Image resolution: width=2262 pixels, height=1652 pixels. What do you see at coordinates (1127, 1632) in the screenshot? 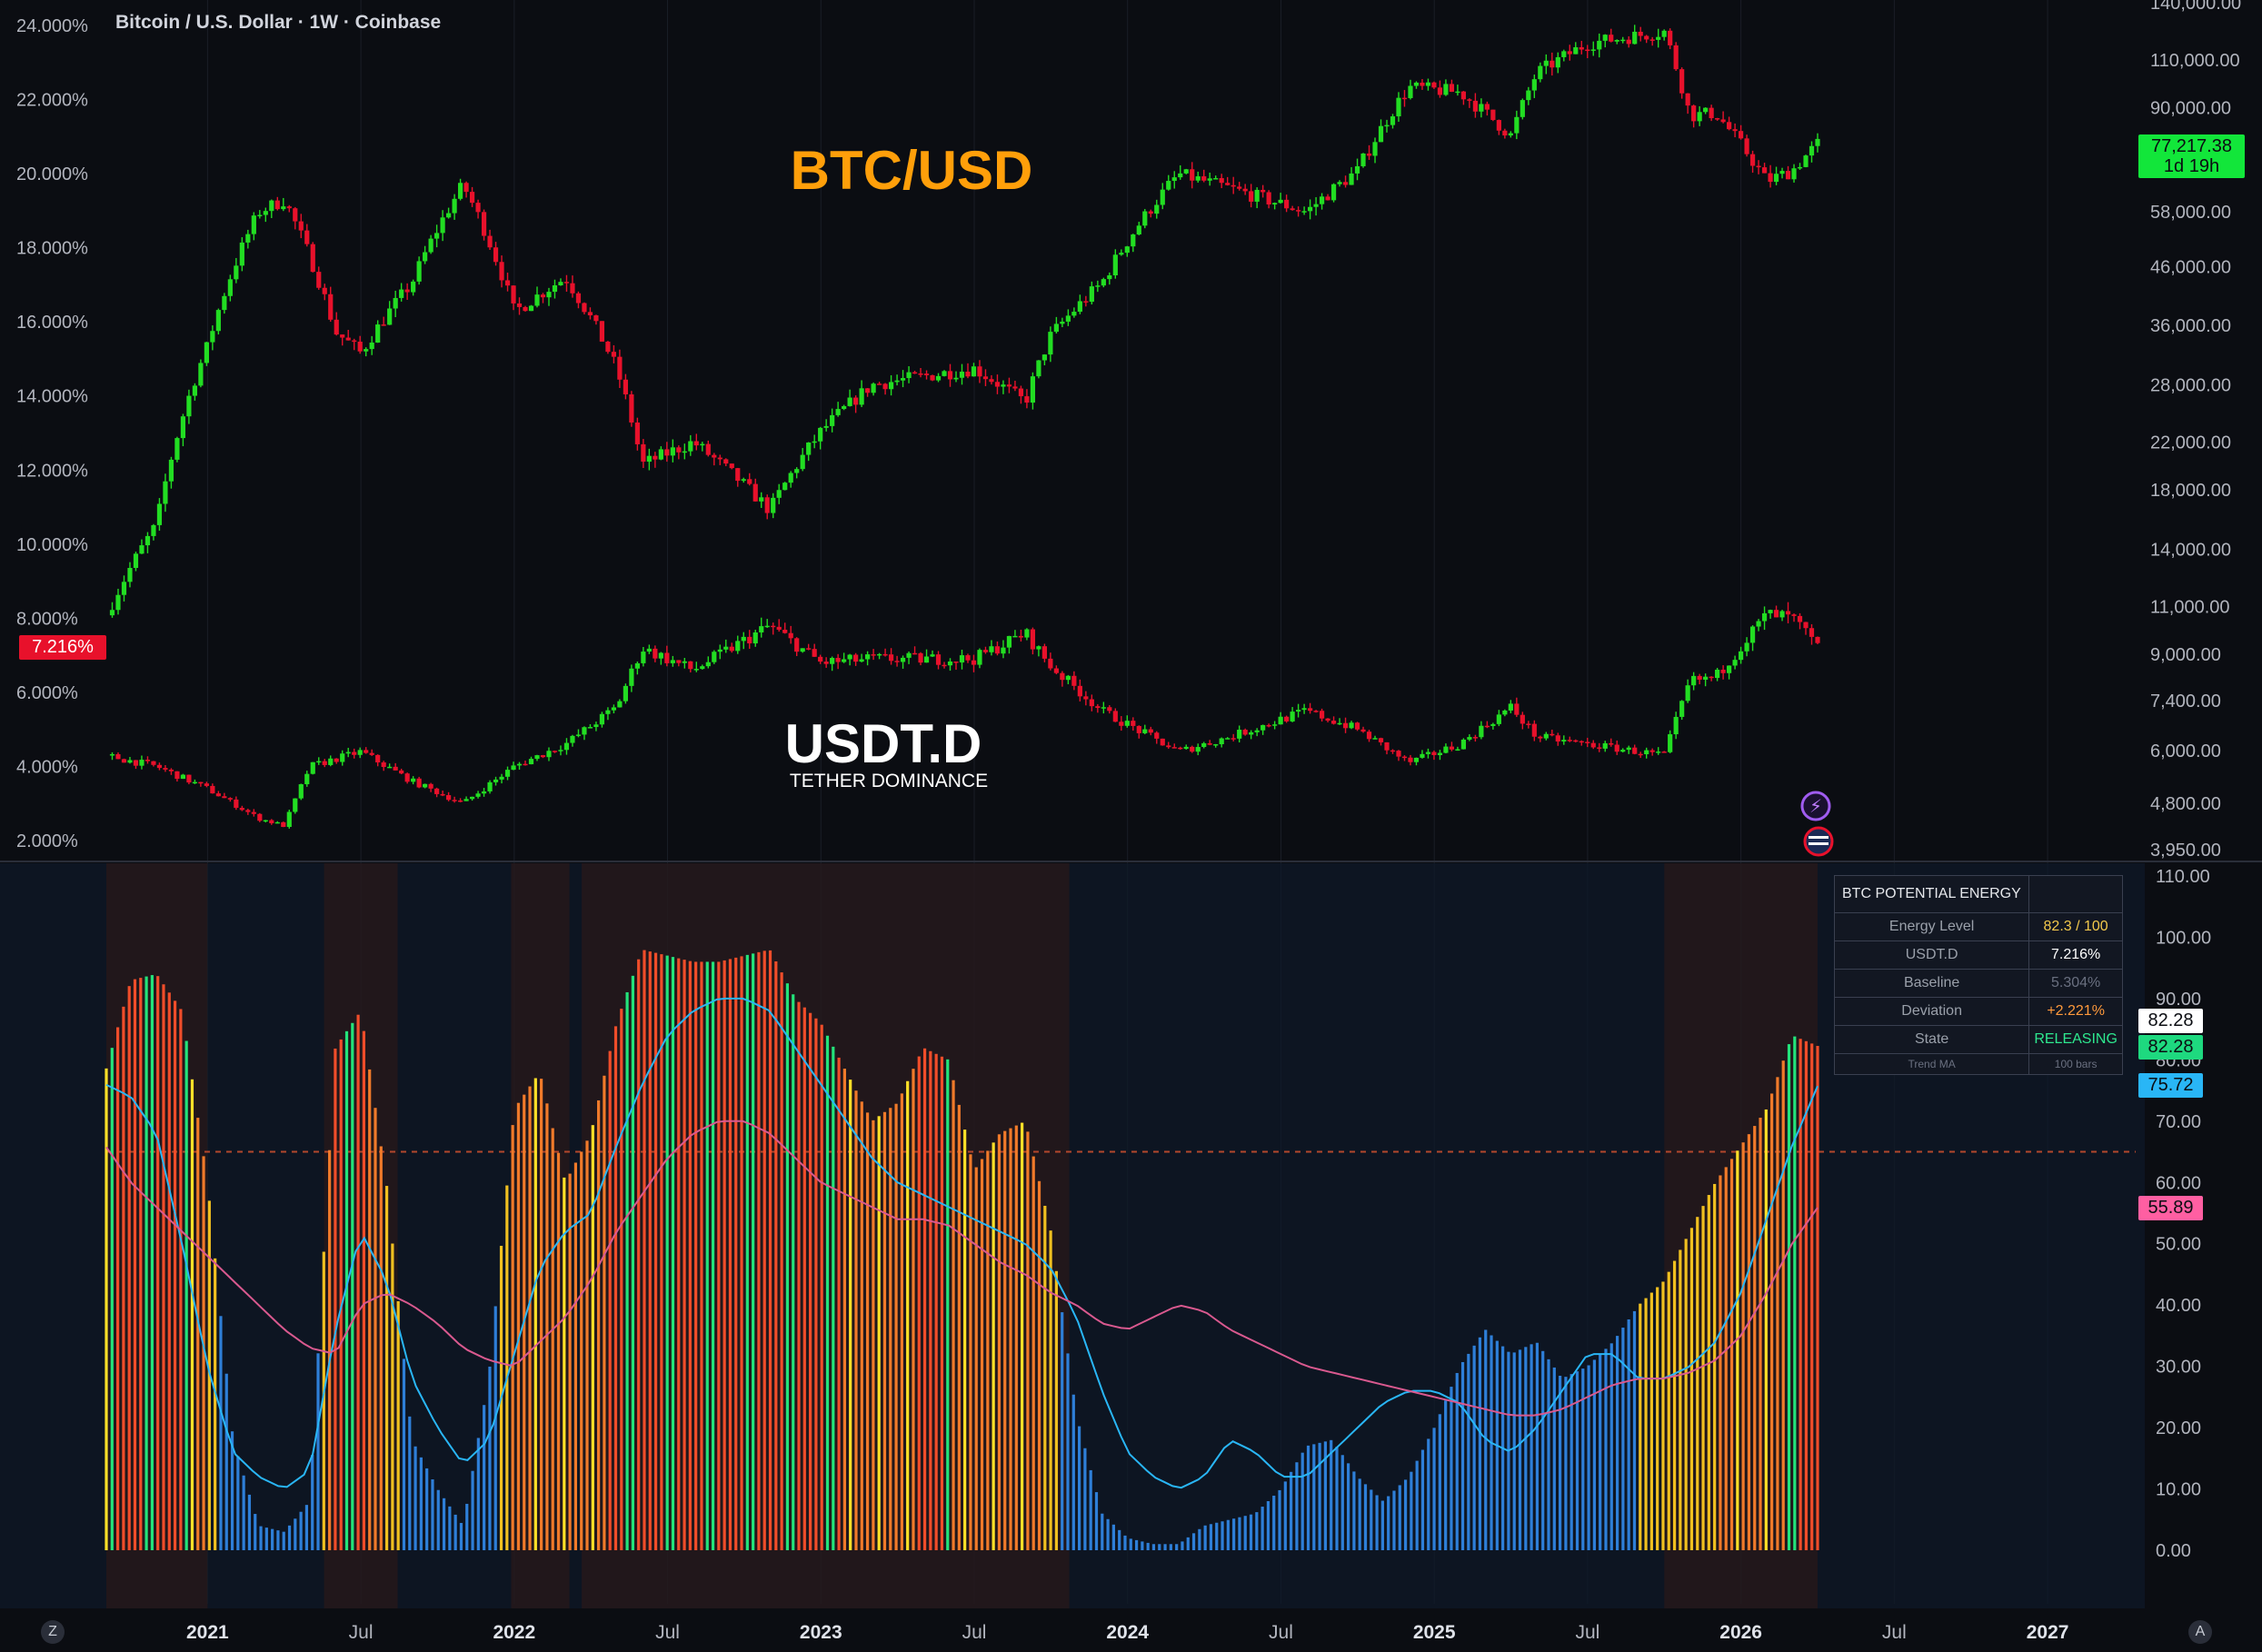
I see `x-tick: 2024` at bounding box center [1127, 1632].